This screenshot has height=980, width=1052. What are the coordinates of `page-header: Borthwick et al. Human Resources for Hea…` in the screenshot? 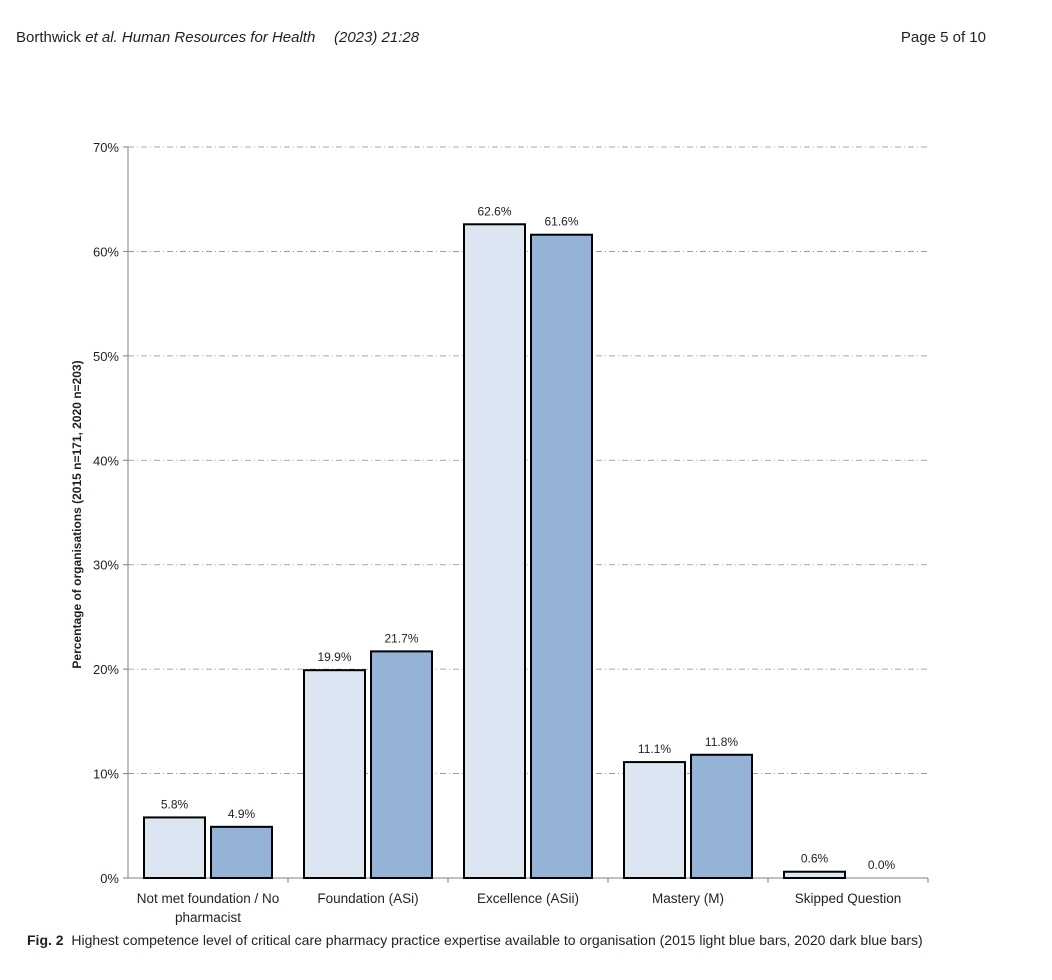 It's located at (501, 40).